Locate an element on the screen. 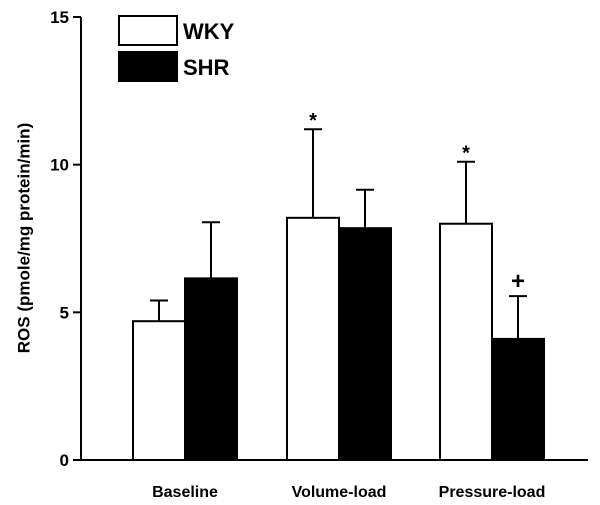 The image size is (600, 505). x-category-label: Pressure-load is located at coordinates (492, 492).